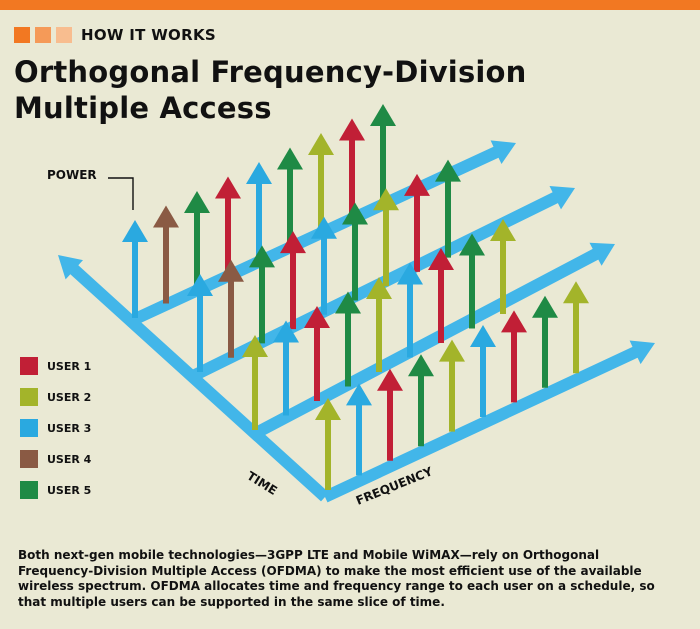 The width and height of the screenshot is (700, 629). What do you see at coordinates (69, 366) in the screenshot?
I see `legend-label: USER 1` at bounding box center [69, 366].